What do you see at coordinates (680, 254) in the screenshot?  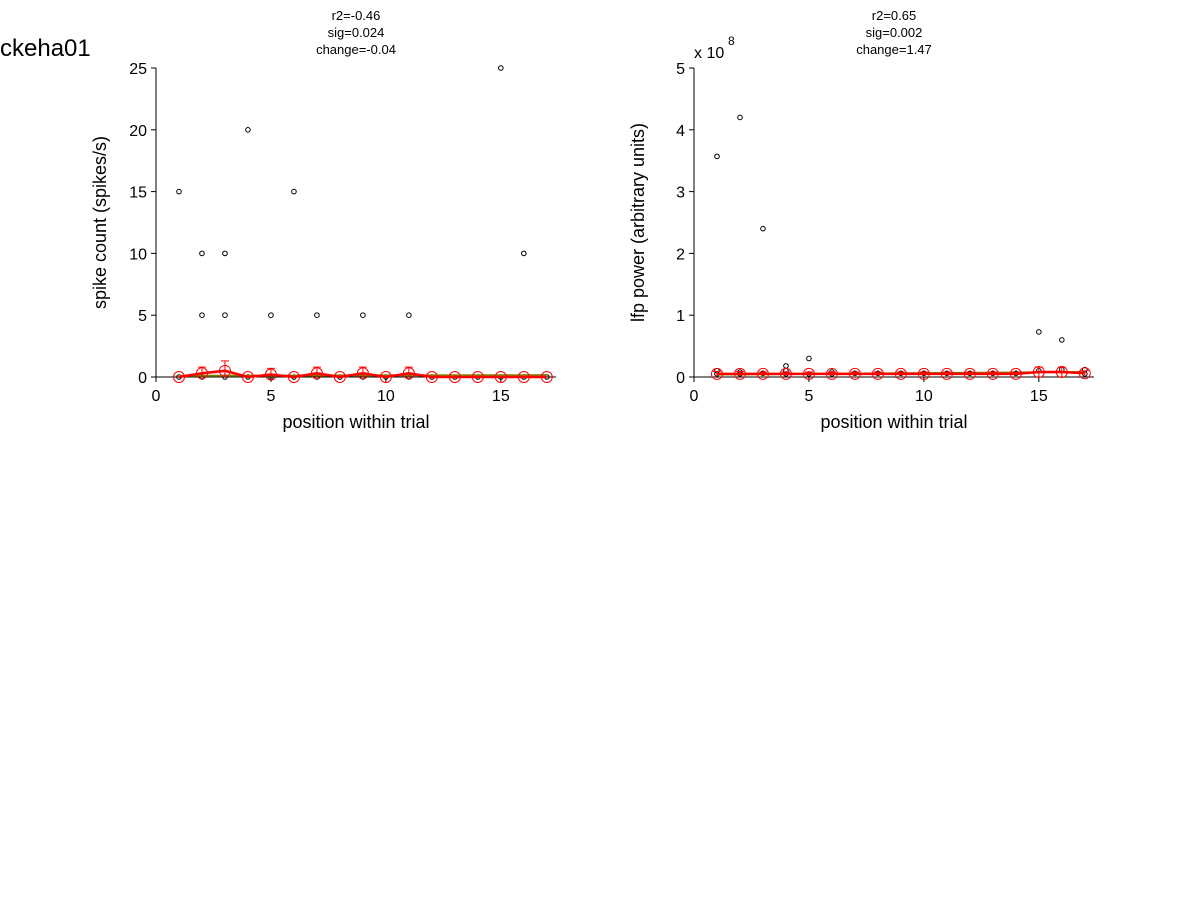 I see `y-tick-label: 2` at bounding box center [680, 254].